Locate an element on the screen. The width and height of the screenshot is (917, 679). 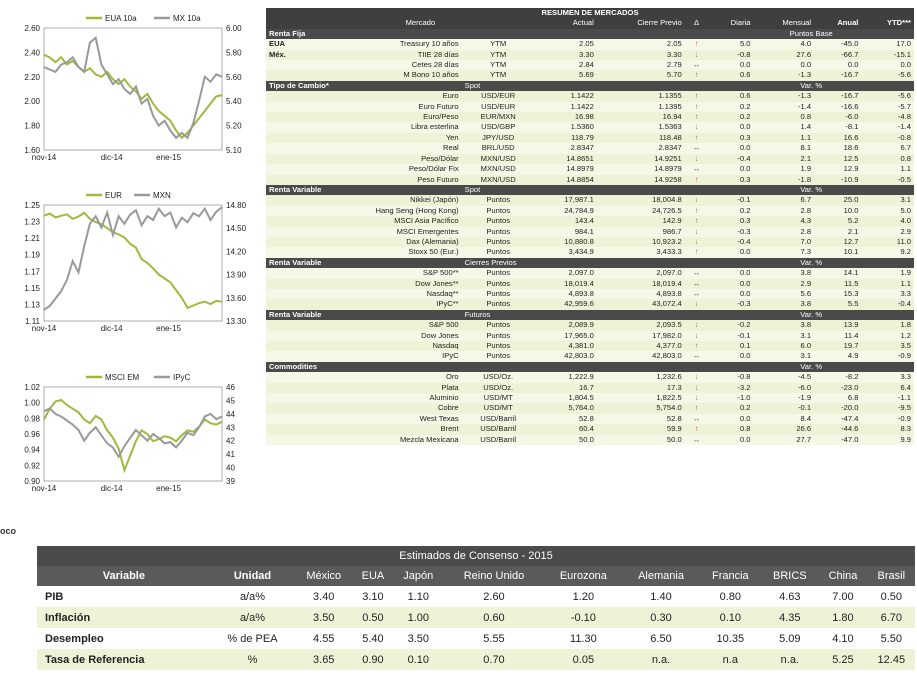
monthly-cell: -1.3 is located at coordinates (784, 75).